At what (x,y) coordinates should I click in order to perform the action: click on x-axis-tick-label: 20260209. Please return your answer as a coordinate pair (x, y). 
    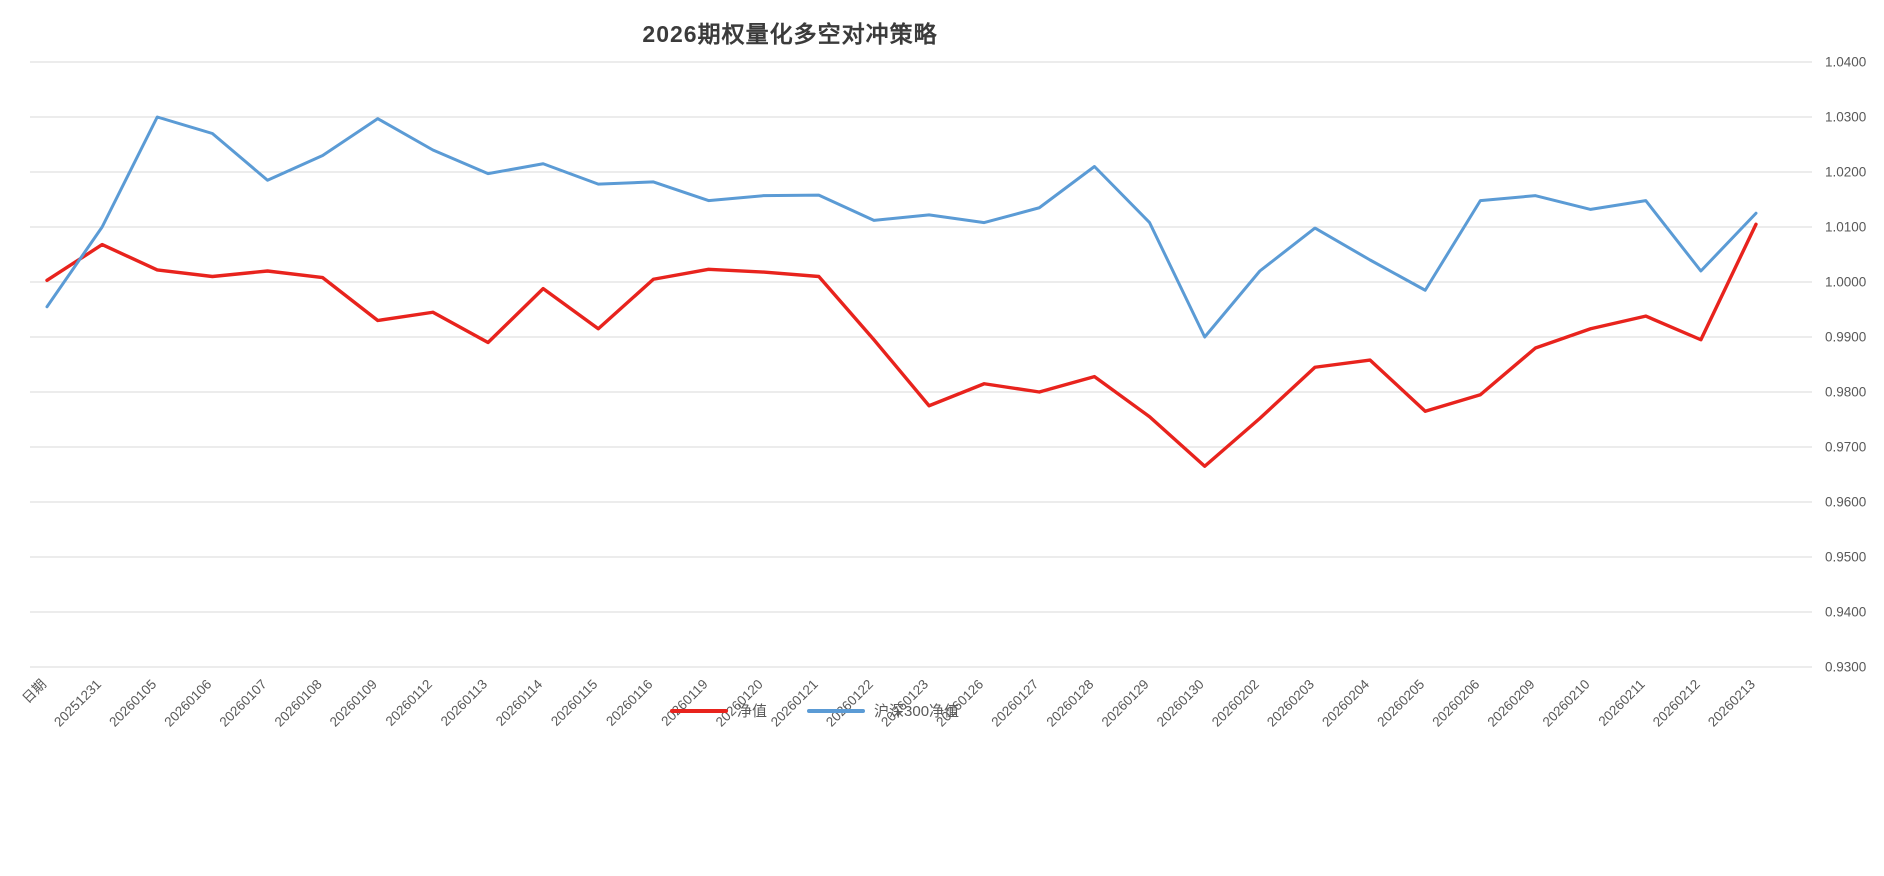
    Looking at the image, I should click on (1511, 703).